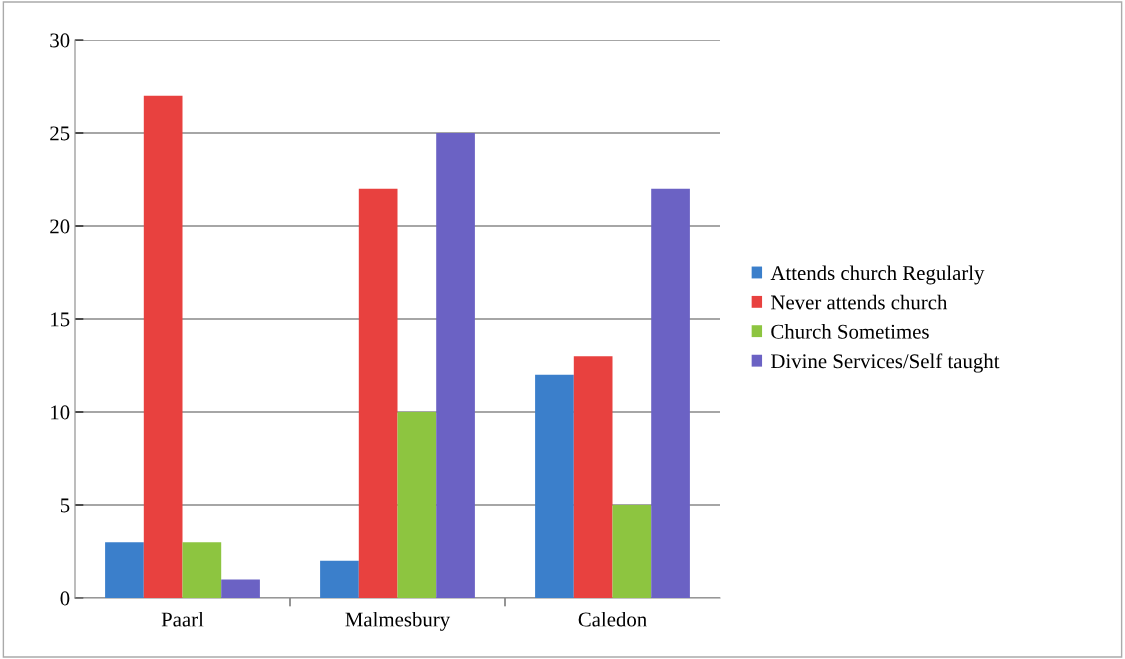 The image size is (1125, 659). I want to click on x-tick-label: Paarl, so click(182, 619).